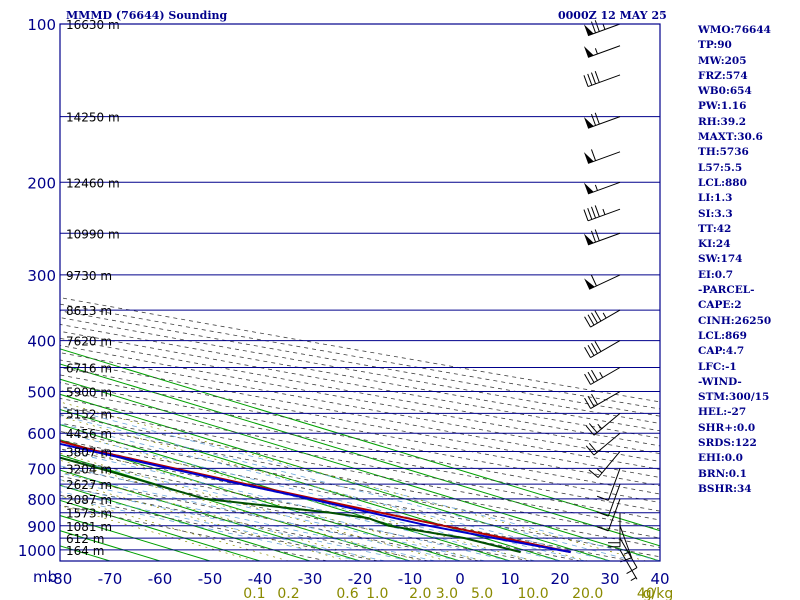 The image size is (800, 600). What do you see at coordinates (658, 593) in the screenshot?
I see `mixing-ratio-unit: g/kg` at bounding box center [658, 593].